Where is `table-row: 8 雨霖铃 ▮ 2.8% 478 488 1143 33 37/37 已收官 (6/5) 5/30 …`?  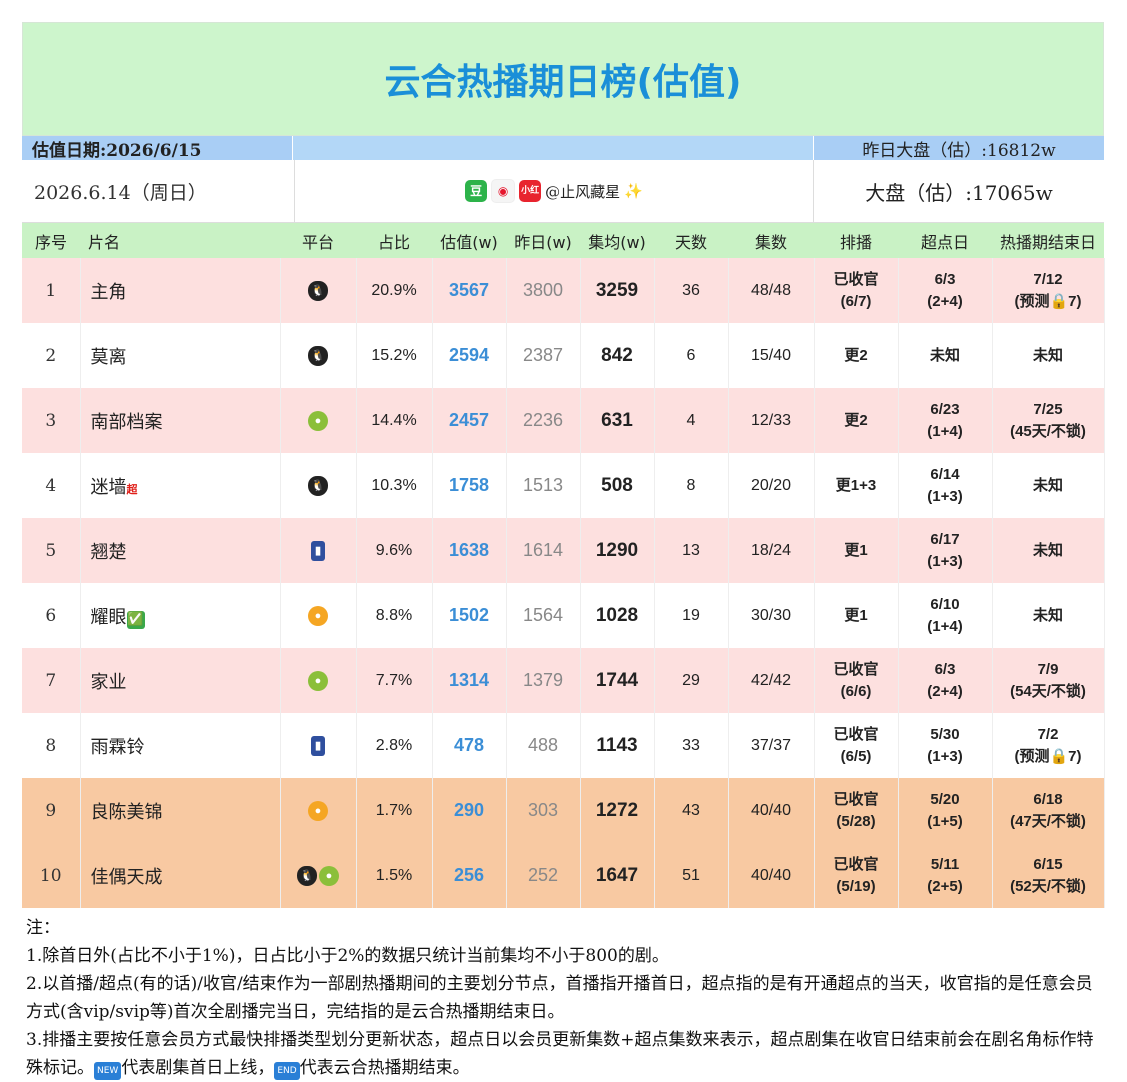 table-row: 8 雨霖铃 ▮ 2.8% 478 488 1143 33 37/37 已收官 (6/5) 5/30 … is located at coordinates (563, 745).